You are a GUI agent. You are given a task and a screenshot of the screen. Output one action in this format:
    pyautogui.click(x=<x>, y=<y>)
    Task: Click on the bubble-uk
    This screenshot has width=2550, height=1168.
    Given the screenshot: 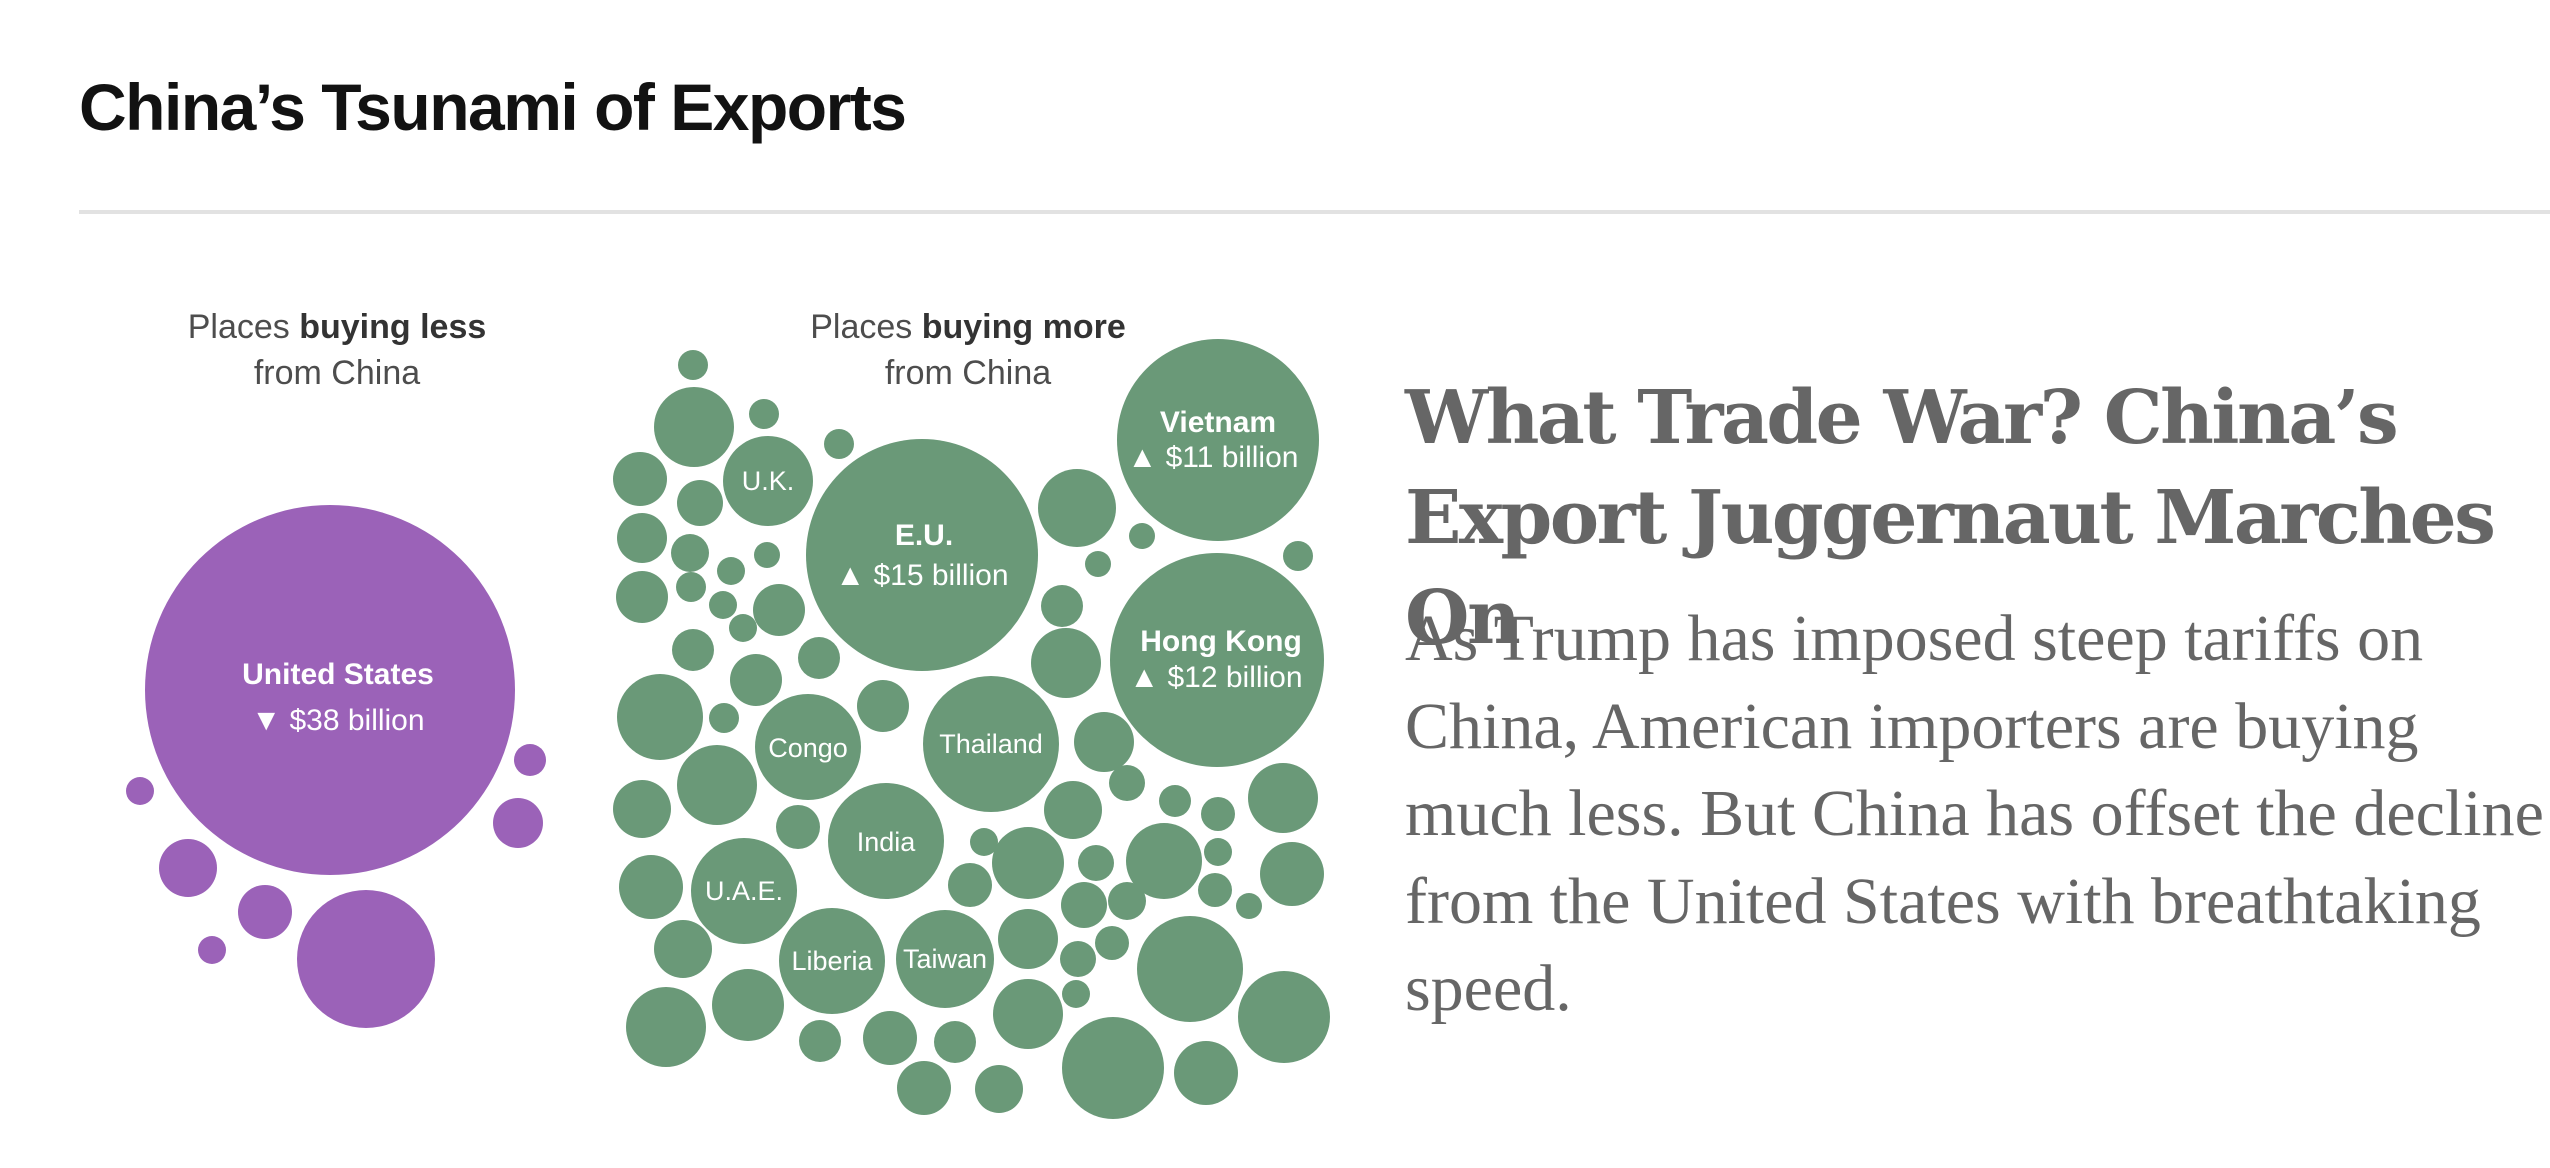 What is the action you would take?
    pyautogui.click(x=768, y=481)
    